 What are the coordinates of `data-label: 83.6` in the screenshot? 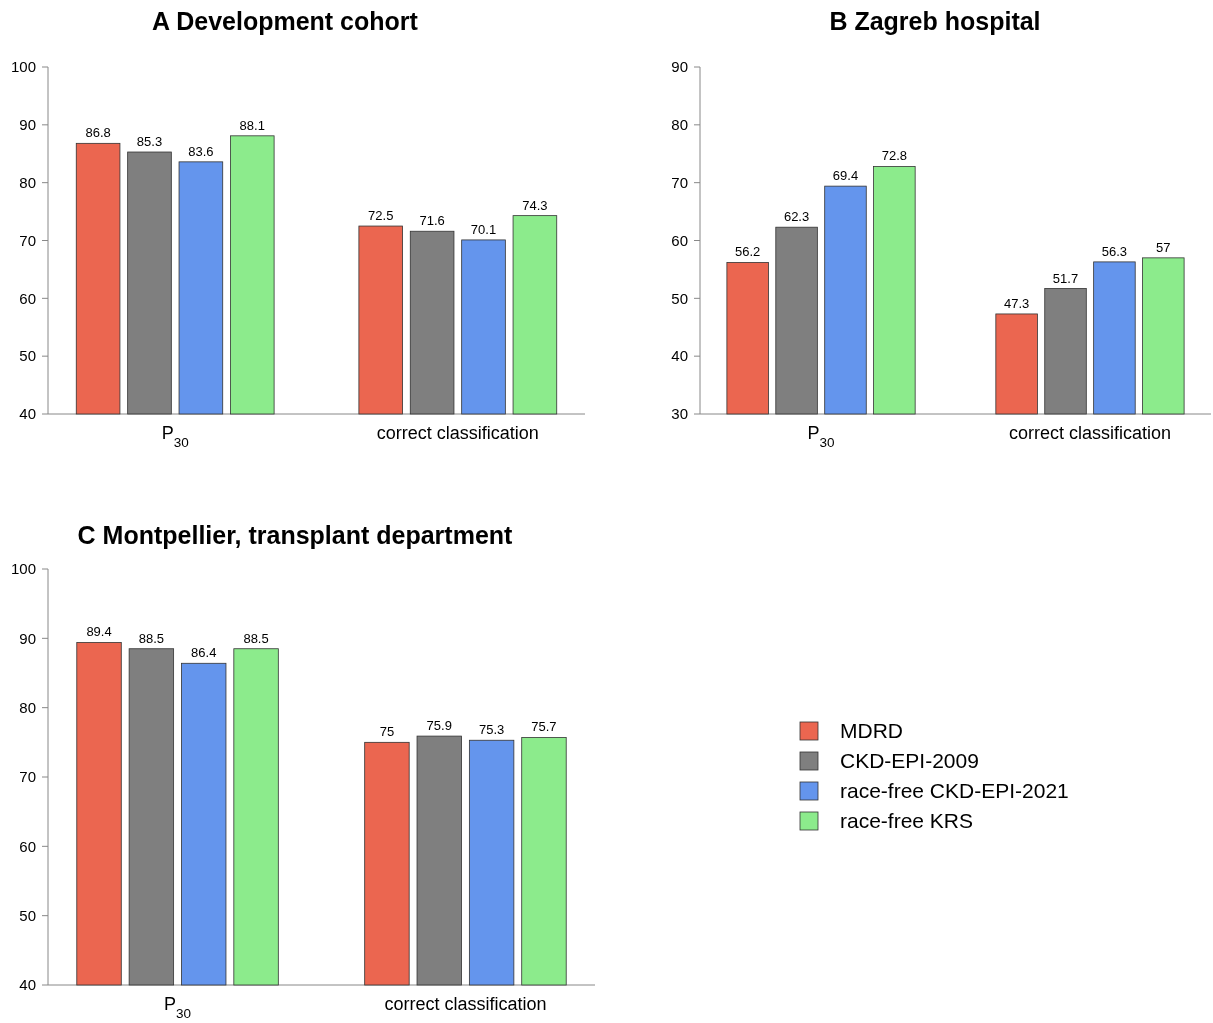 It's located at (201, 151).